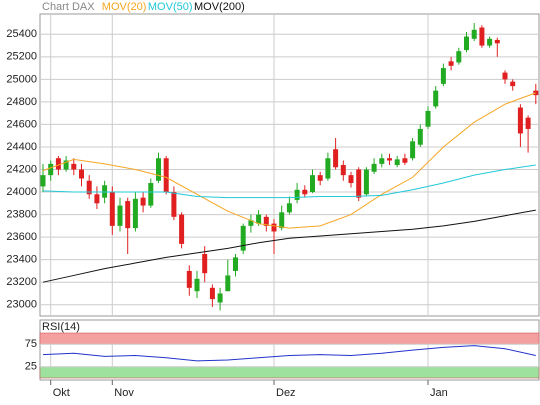 This screenshot has width=540, height=405. Describe the element at coordinates (170, 7) in the screenshot. I see `legend-entry: MOV(50)` at that location.